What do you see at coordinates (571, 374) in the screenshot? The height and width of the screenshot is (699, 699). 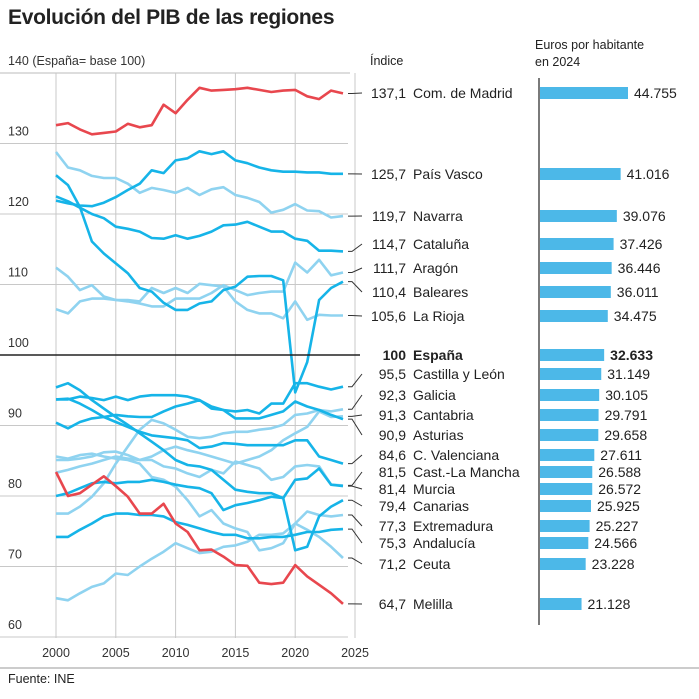 I see `bar-castilla-y-le-n` at bounding box center [571, 374].